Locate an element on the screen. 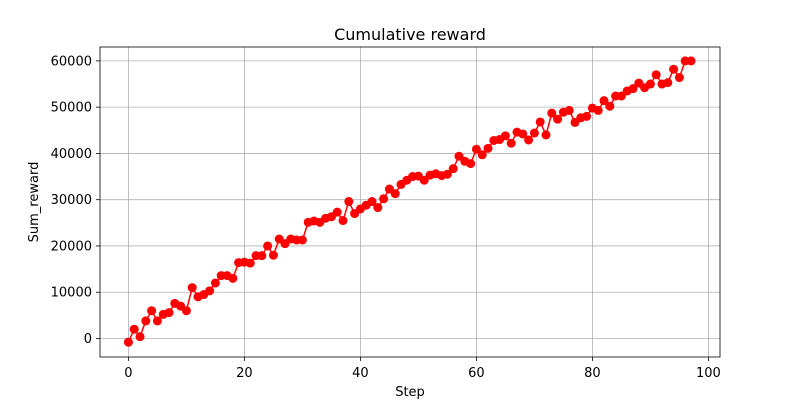 The width and height of the screenshot is (800, 400). x-tick-label: 0 is located at coordinates (128, 373).